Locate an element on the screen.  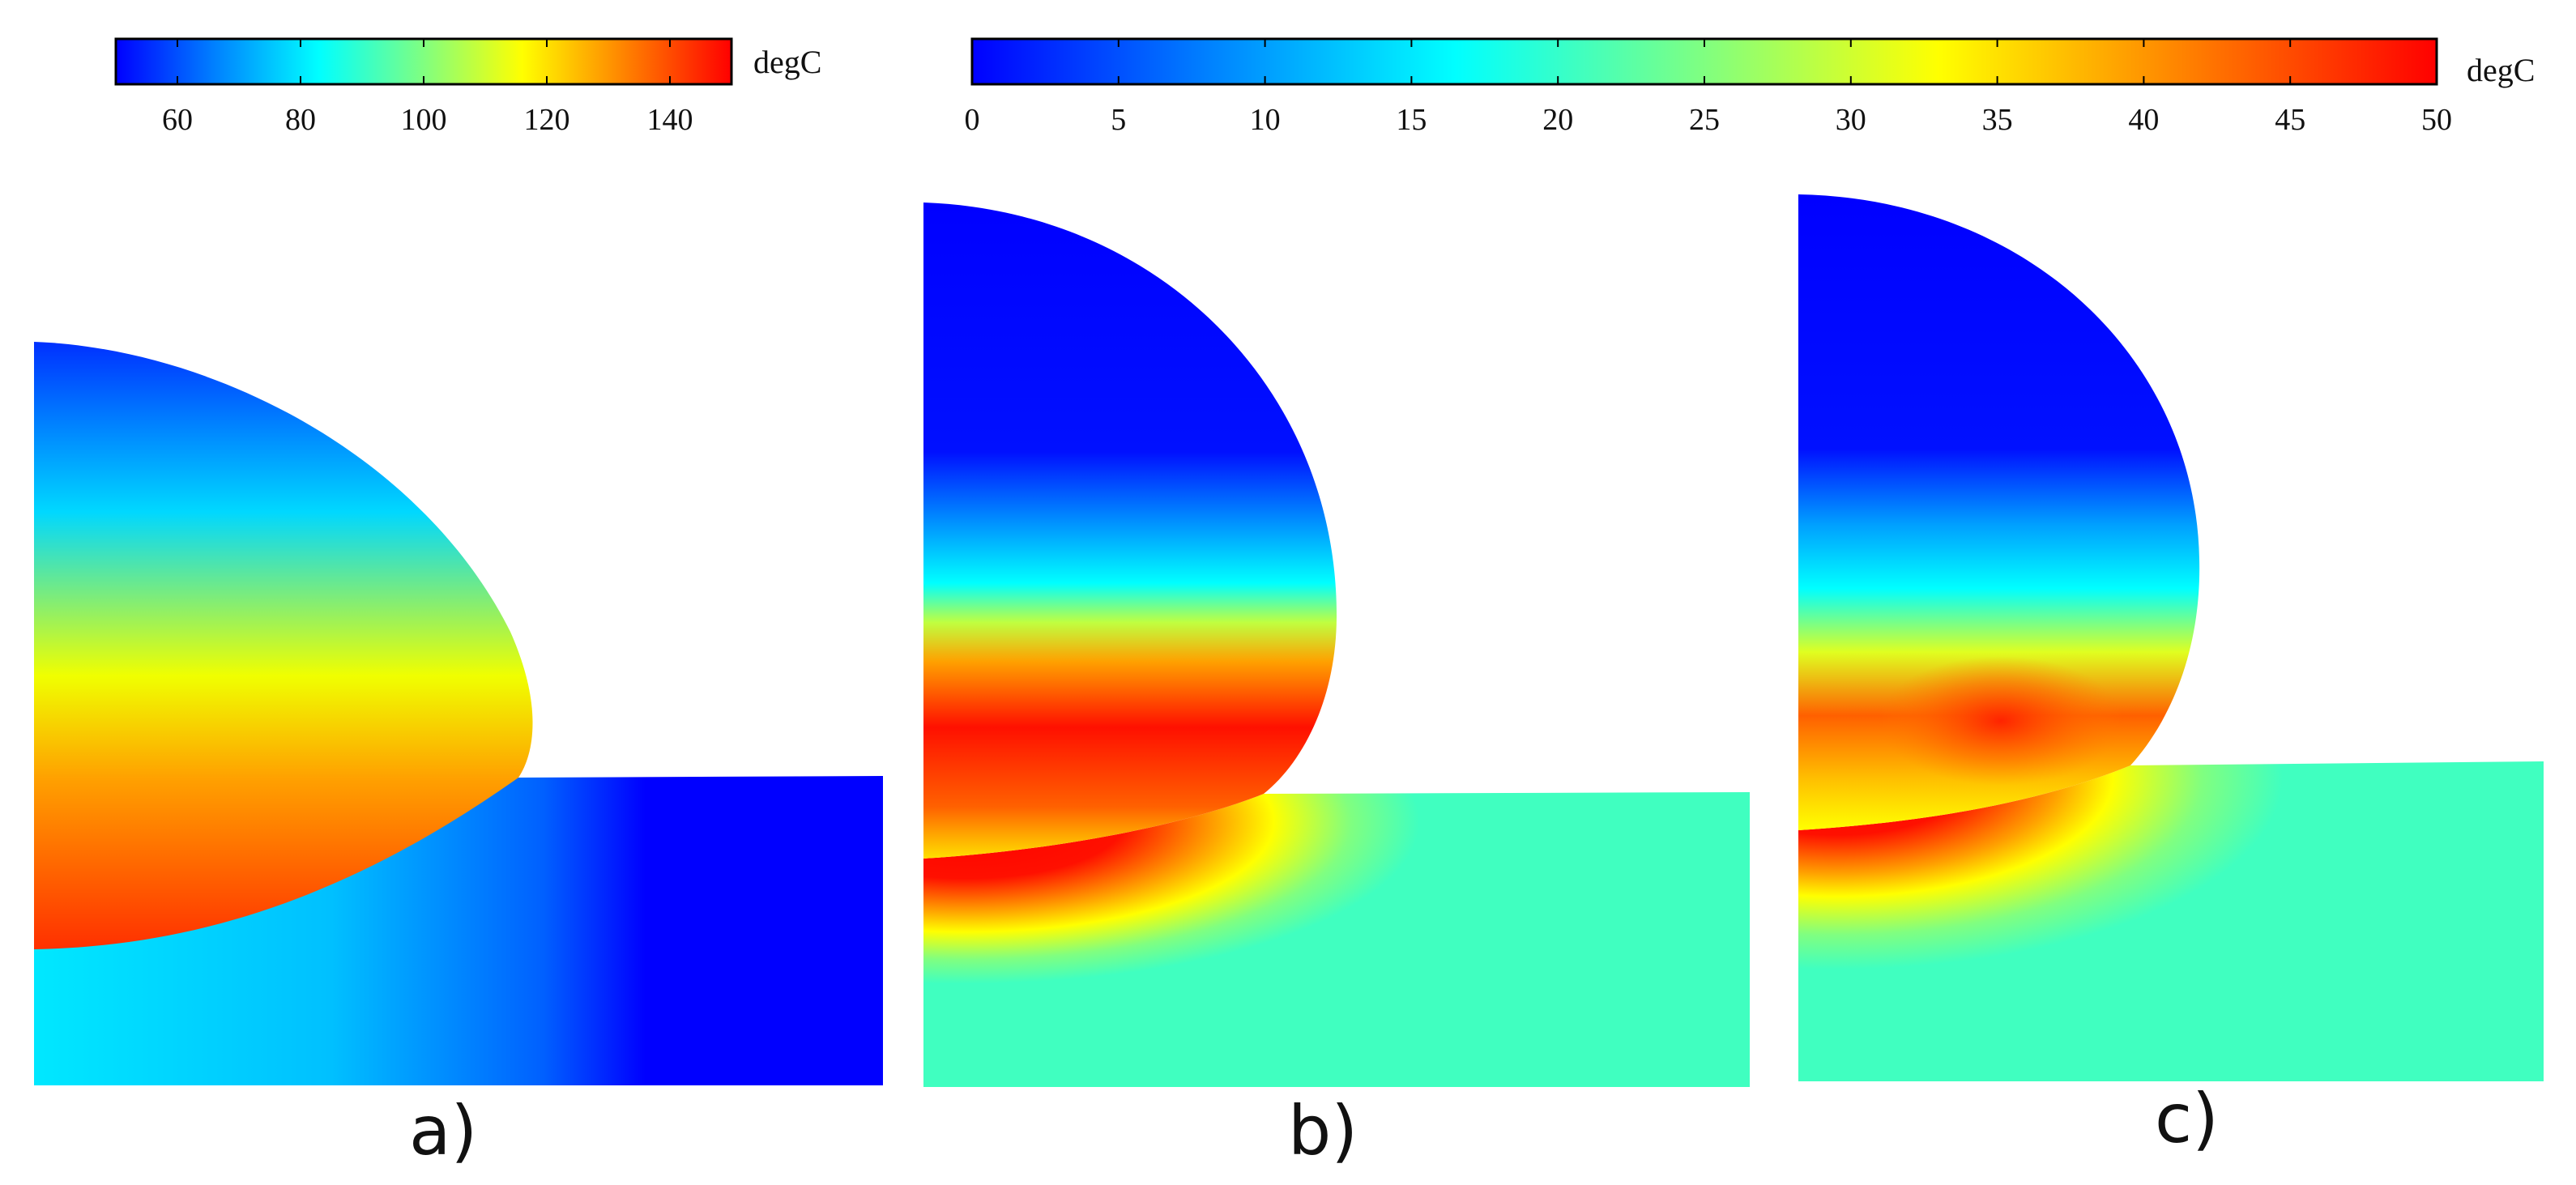
colorbar-a: 60 80 100 120 140 degC is located at coordinates (468, 87).